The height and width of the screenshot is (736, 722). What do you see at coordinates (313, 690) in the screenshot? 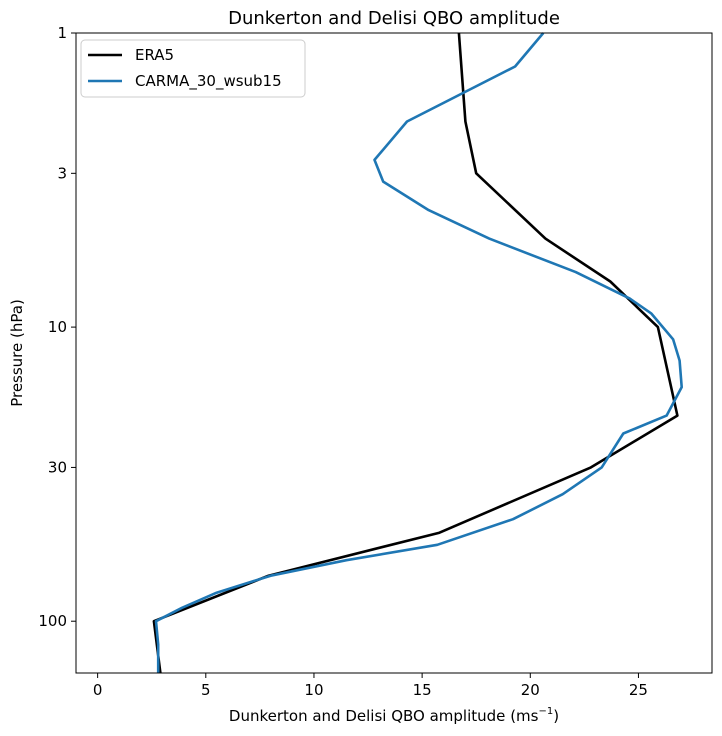
I see `x-tick-label: 10` at bounding box center [313, 690].